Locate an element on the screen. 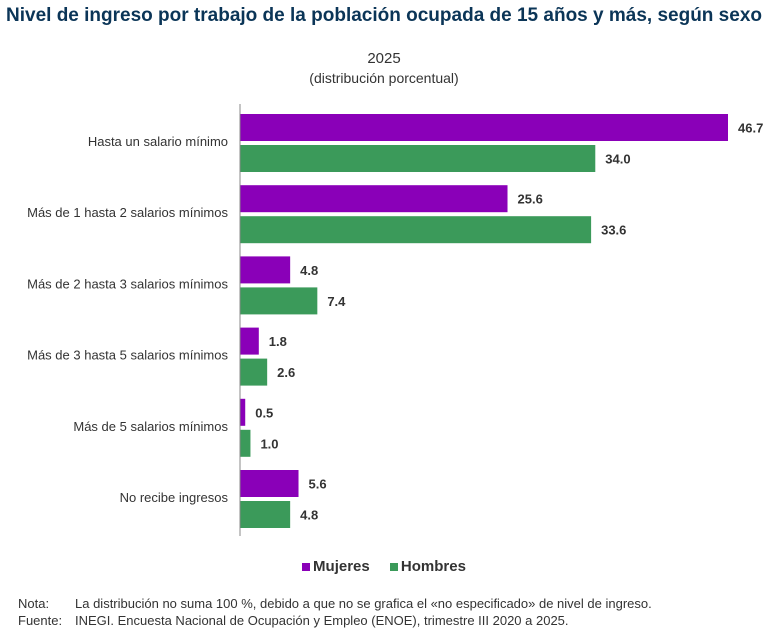 This screenshot has height=629, width=768. unit-note: (distribución porcentual) is located at coordinates (384, 78).